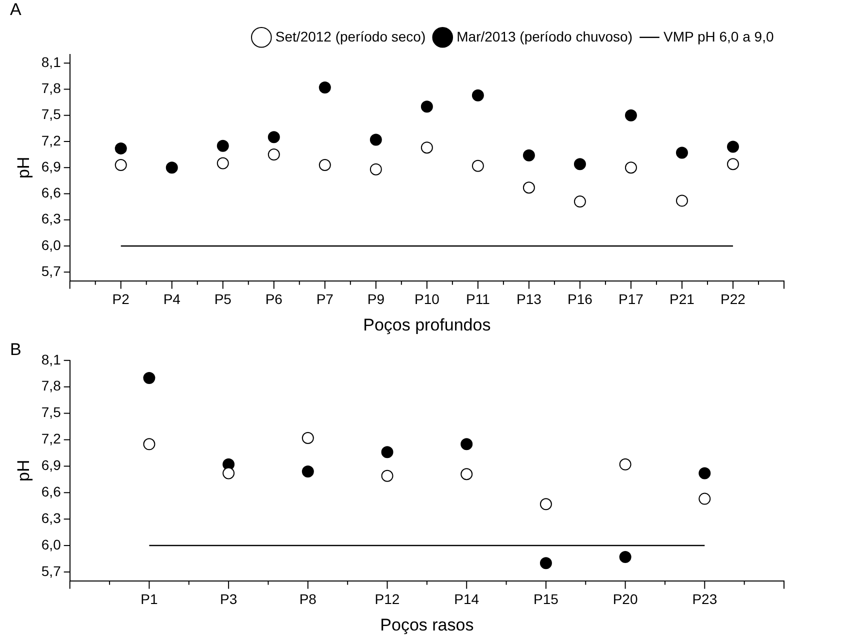 The image size is (844, 644). I want to click on x-tick-label: P20, so click(625, 599).